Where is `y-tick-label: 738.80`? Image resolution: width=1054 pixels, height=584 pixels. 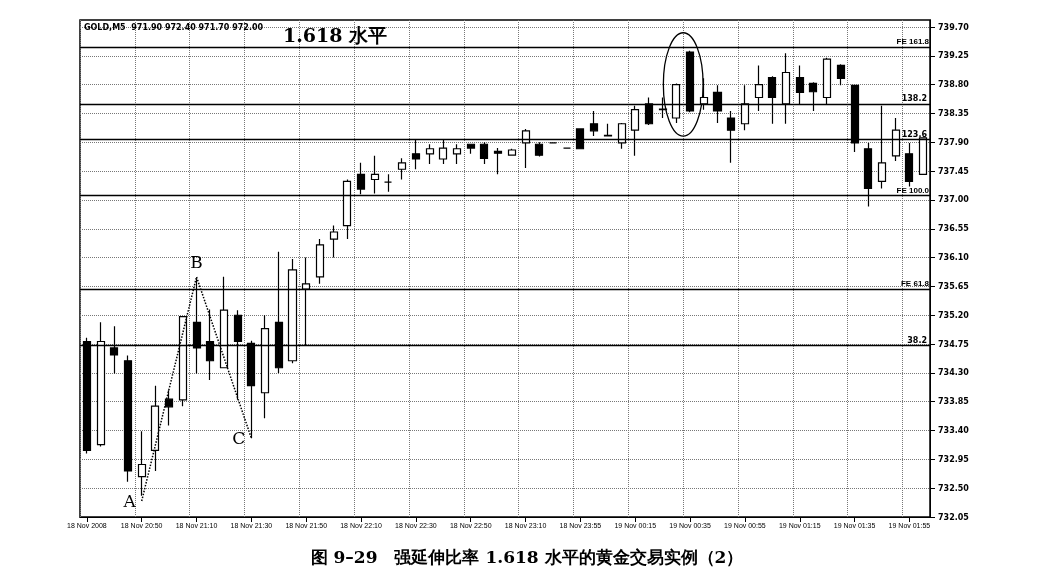
y-tick-label: 738.80 is located at coordinates (954, 85).